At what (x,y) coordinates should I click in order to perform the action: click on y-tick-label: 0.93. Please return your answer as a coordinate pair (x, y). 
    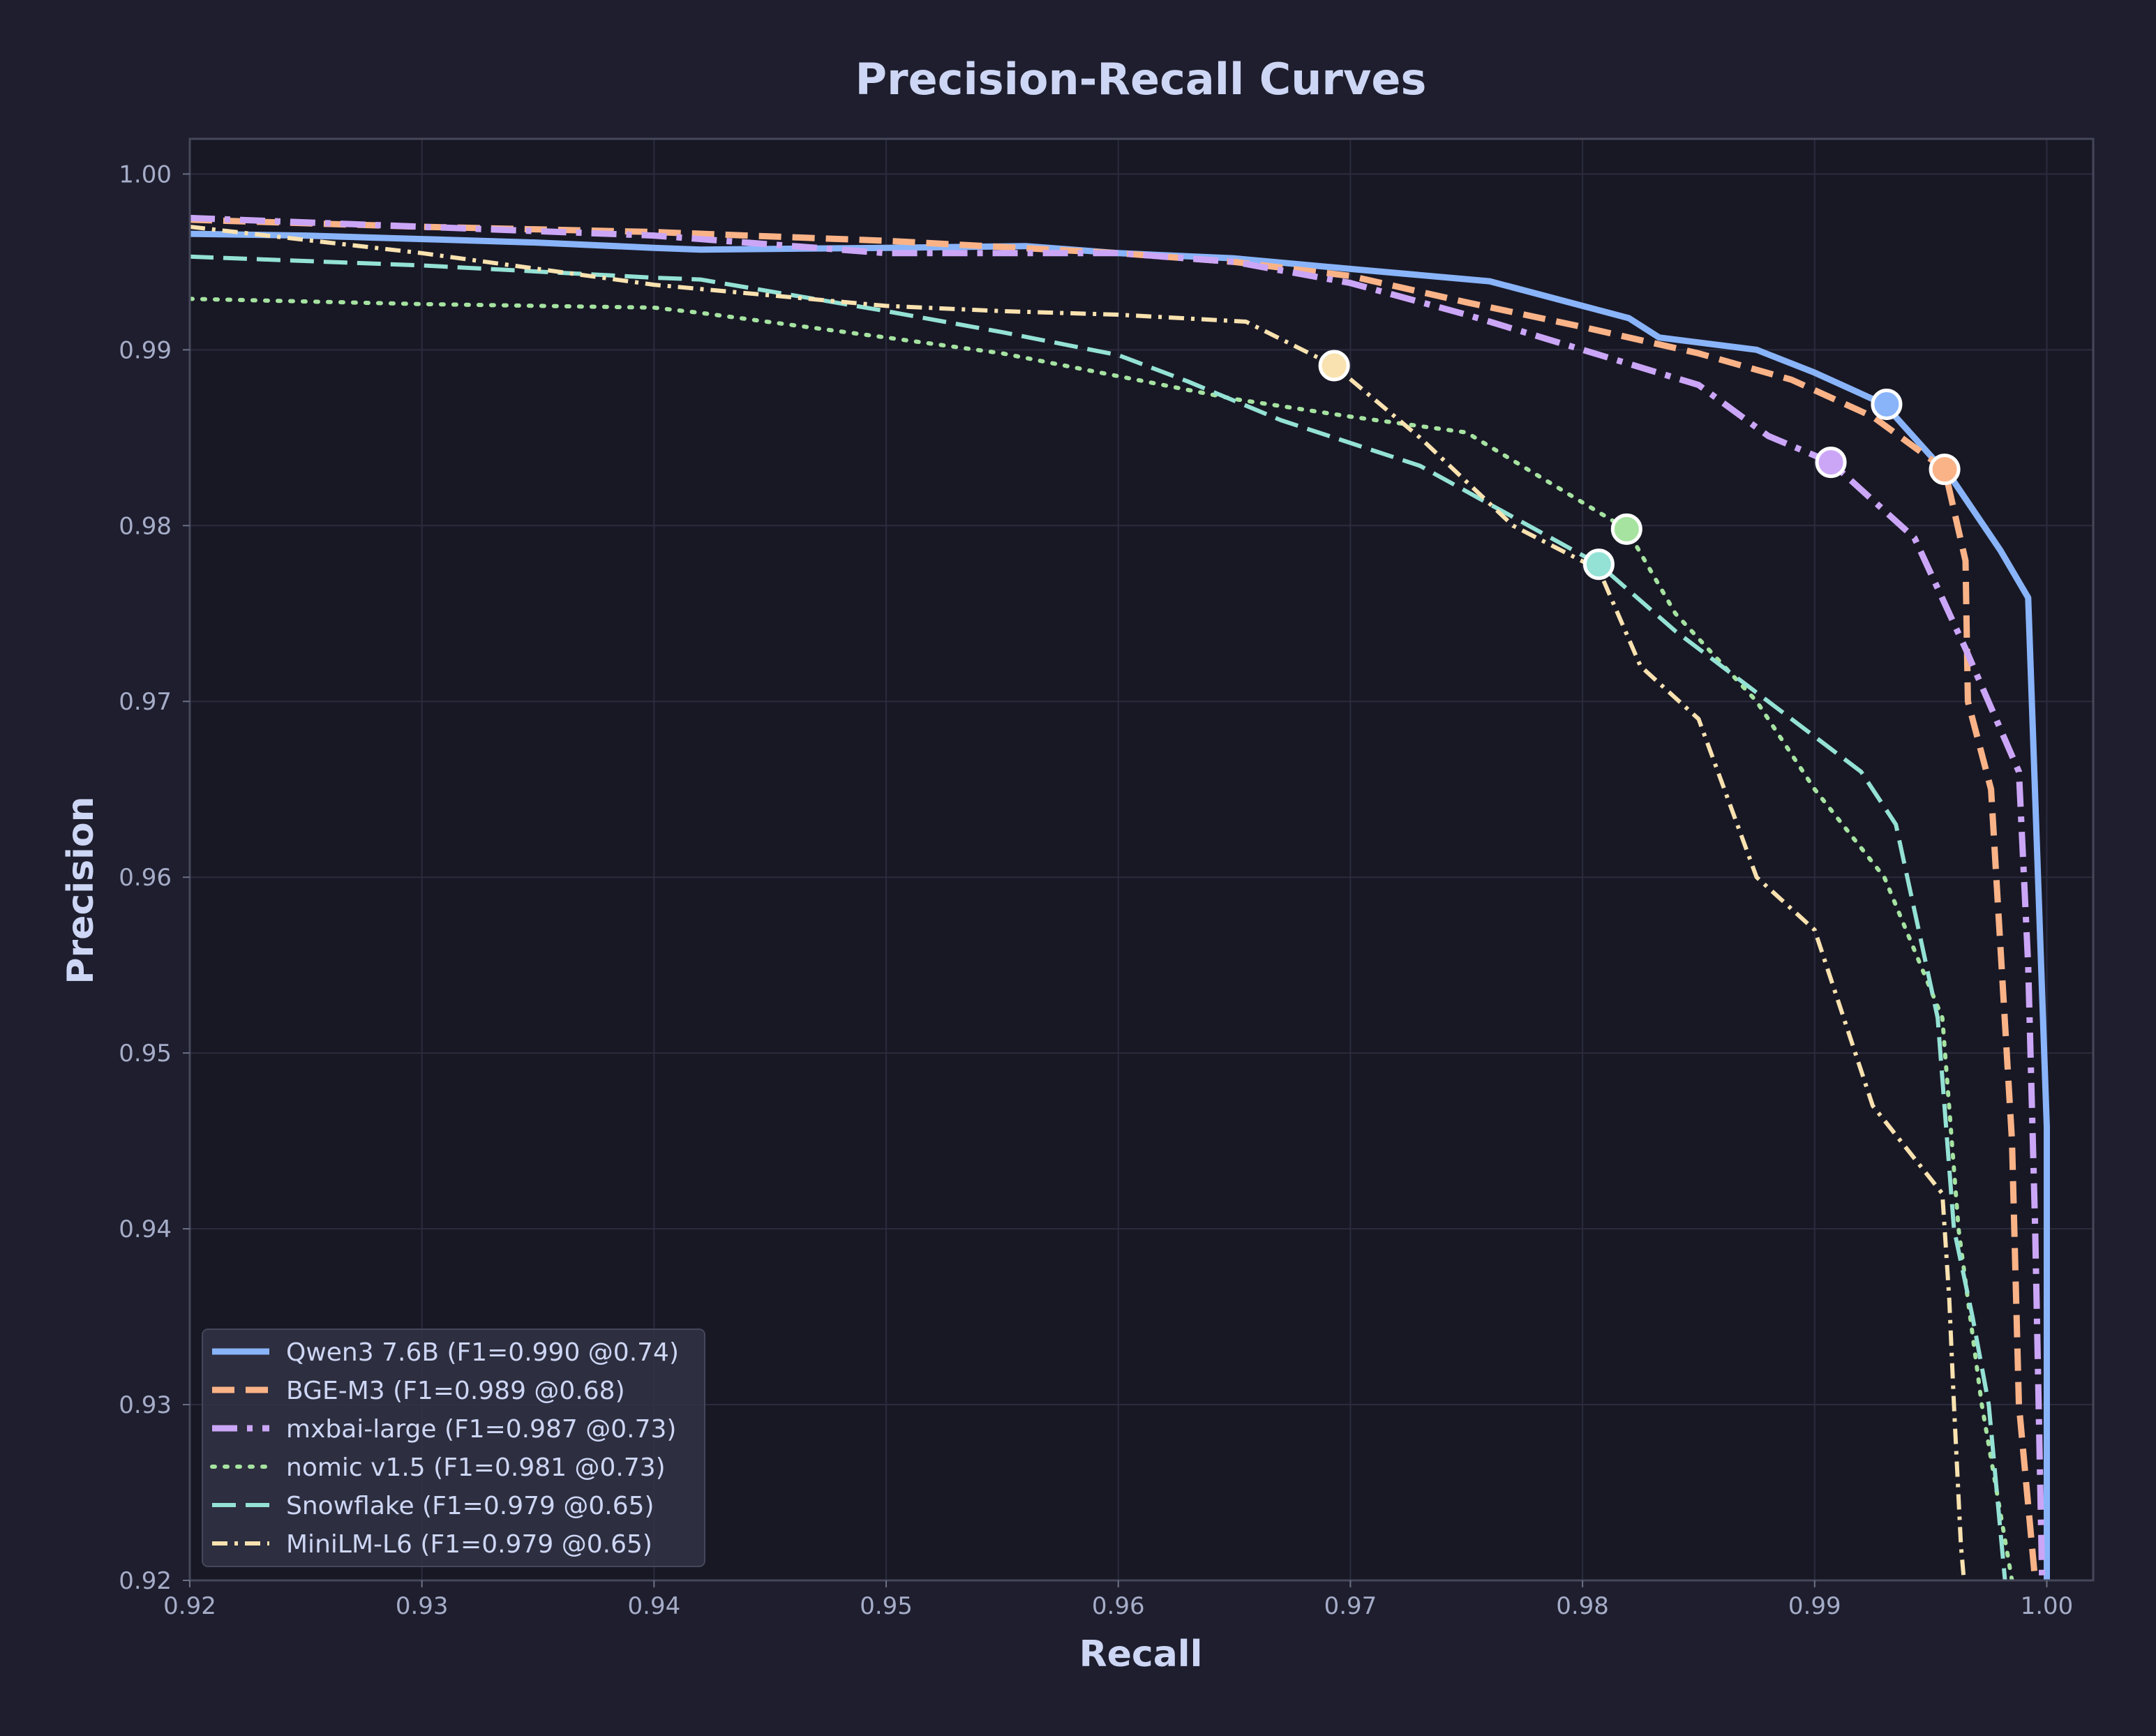
    Looking at the image, I should click on (145, 1405).